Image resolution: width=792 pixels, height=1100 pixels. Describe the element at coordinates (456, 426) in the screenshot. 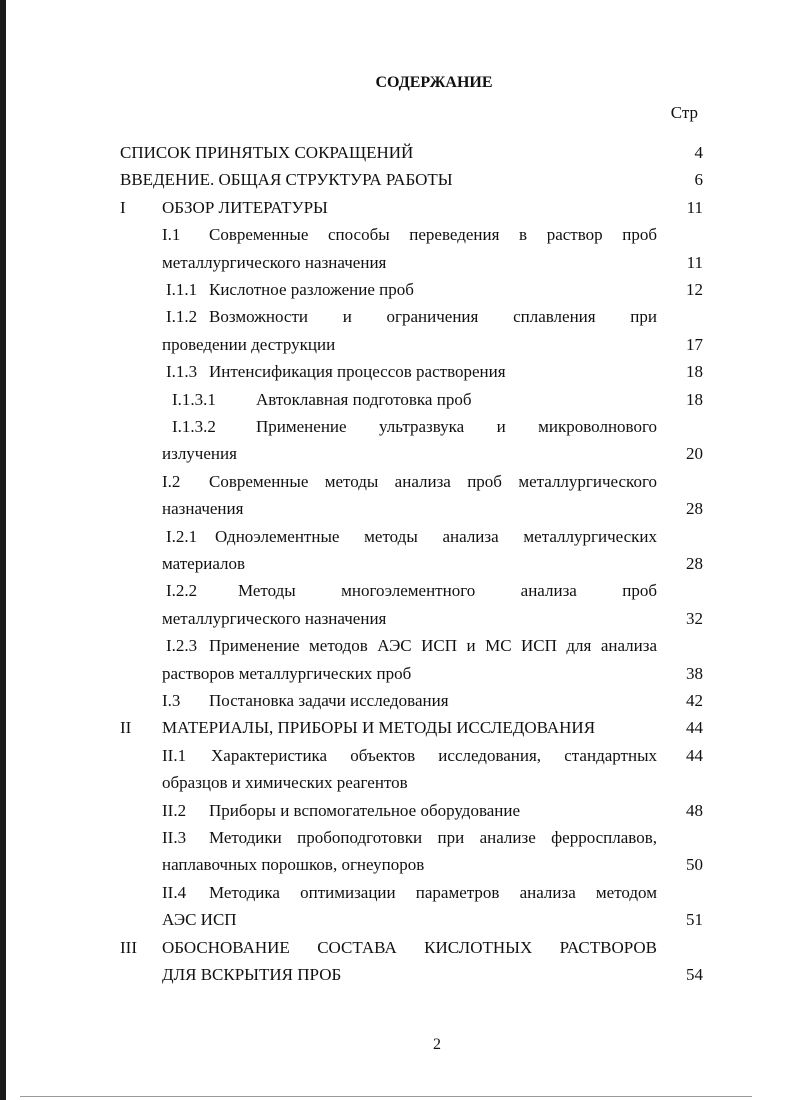

I see `toc-entry-title: Применение ультразвука и микроволнового` at that location.